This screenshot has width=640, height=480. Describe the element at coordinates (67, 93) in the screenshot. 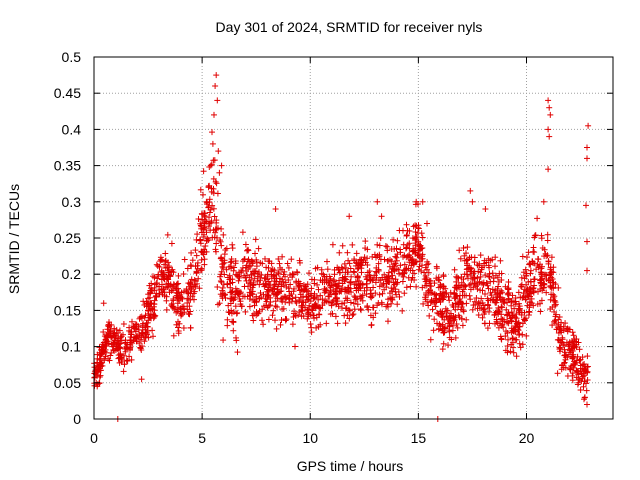

I see `y-tick-label: 0.45` at that location.